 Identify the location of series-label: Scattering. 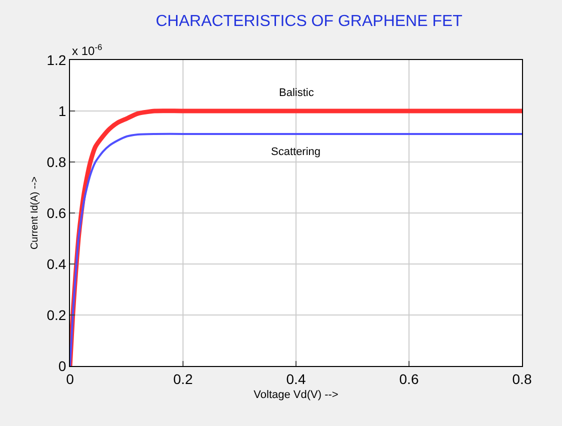
(296, 152).